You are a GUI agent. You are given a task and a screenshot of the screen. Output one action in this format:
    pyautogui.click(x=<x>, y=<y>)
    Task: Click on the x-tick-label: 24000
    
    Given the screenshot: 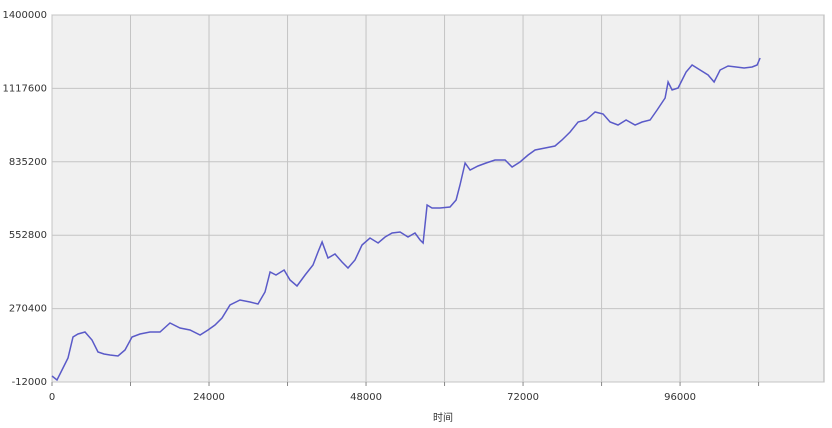 What is the action you would take?
    pyautogui.click(x=209, y=397)
    